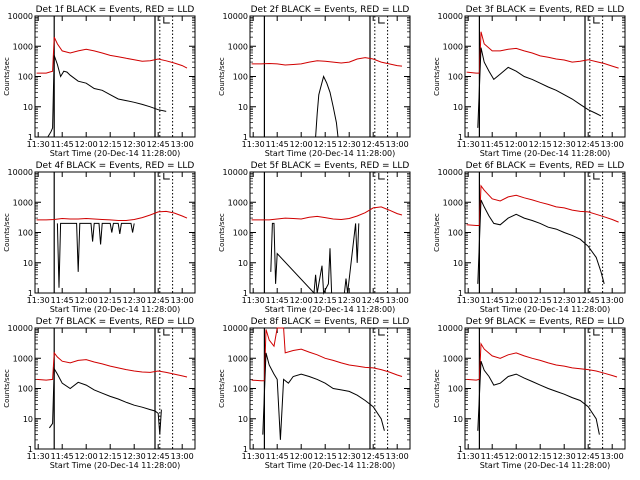 The image size is (640, 480). I want to click on chart-title: Det 3f BLACK = Events, RED = LLD, so click(545, 10).